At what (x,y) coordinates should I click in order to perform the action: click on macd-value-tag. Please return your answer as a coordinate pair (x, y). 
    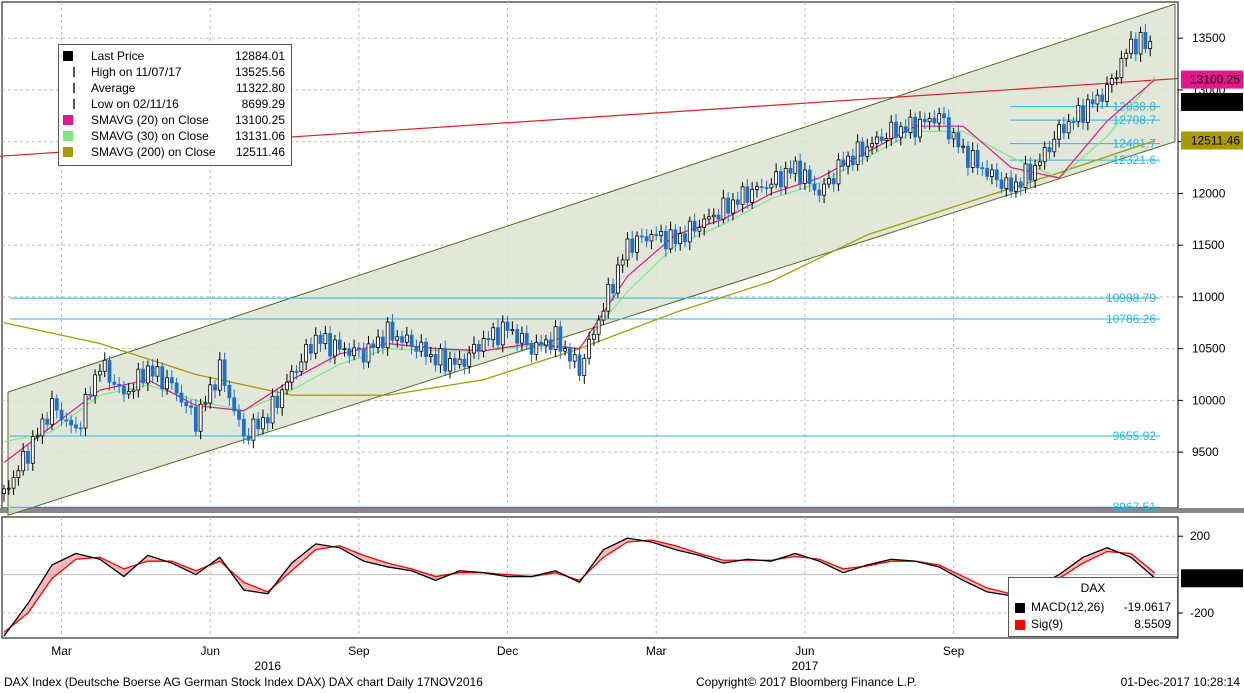
    Looking at the image, I should click on (1212, 578).